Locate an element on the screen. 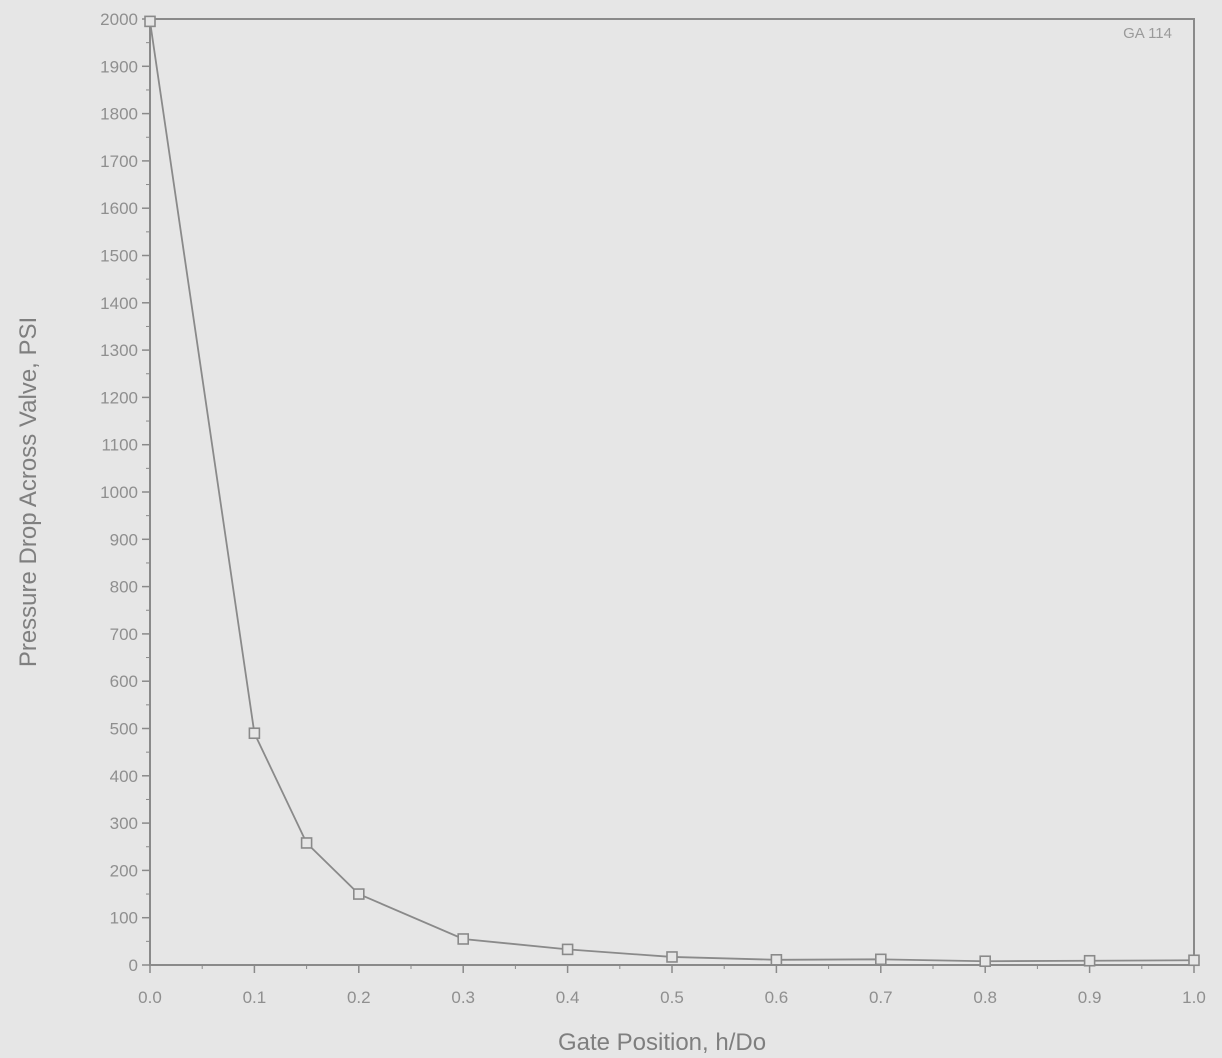  y-tick-label: 500 is located at coordinates (124, 729).